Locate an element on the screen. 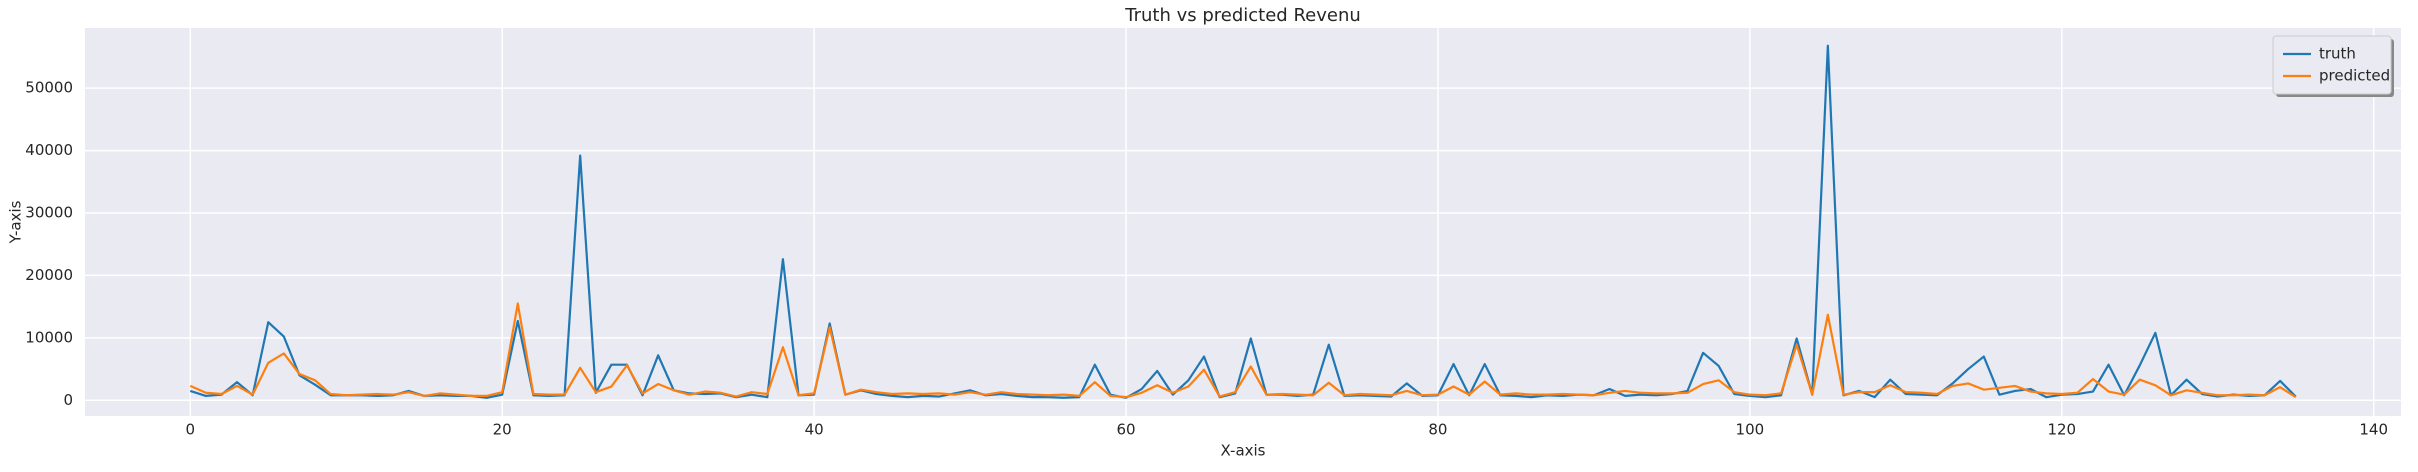 This screenshot has height=472, width=2418. y-tick-label: 30000 is located at coordinates (49, 213).